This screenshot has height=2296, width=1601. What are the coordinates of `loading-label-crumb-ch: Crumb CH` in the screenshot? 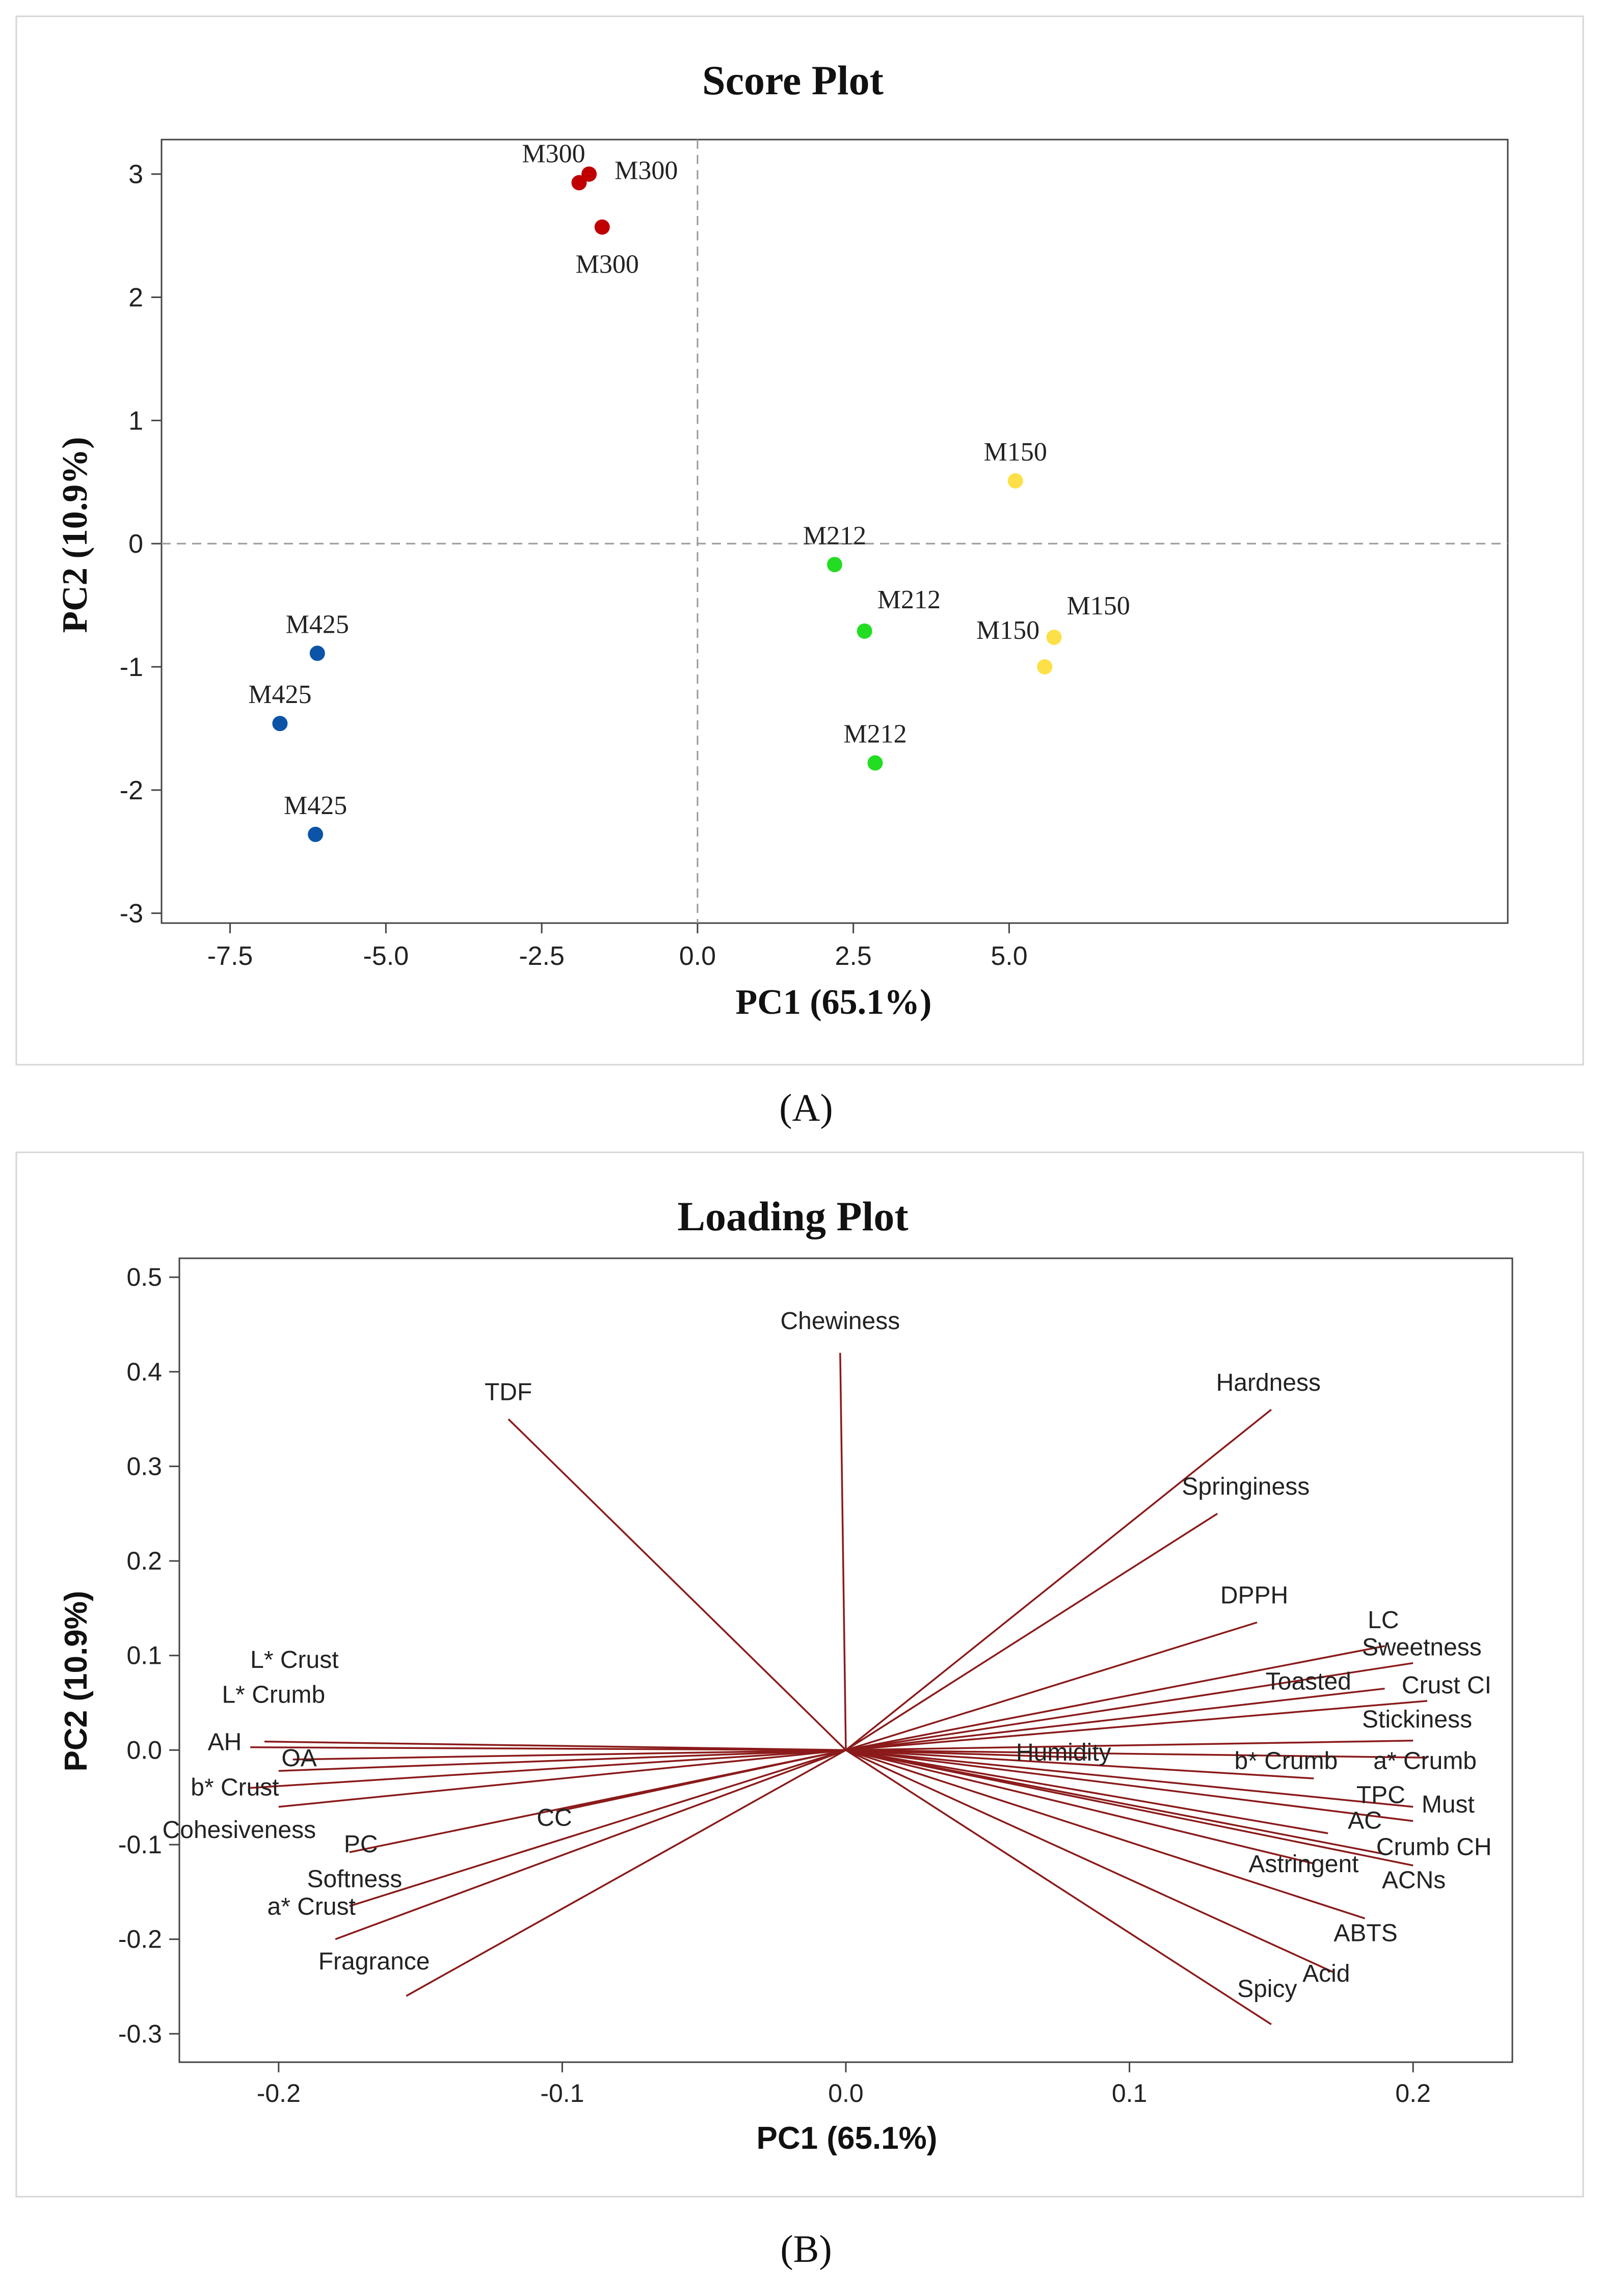 It's located at (1434, 1846).